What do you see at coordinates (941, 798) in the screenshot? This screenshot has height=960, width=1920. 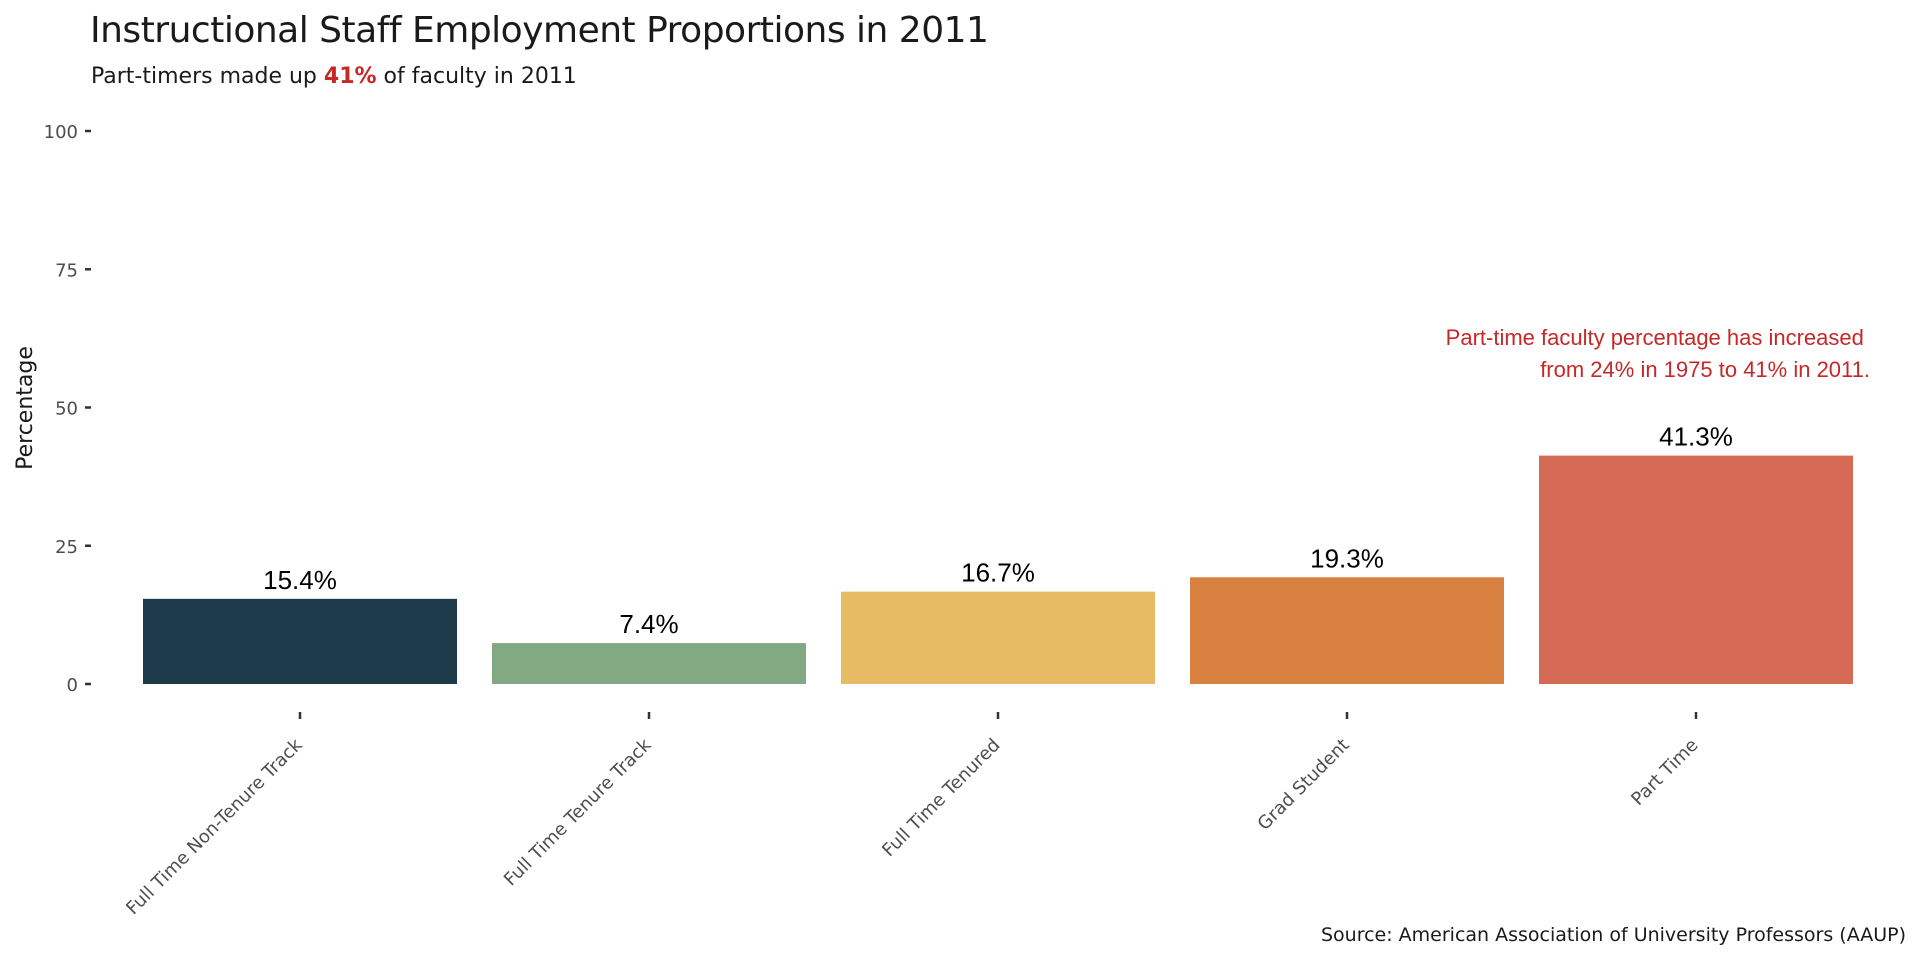 I see `x-tick-label: Full Time Tenured` at bounding box center [941, 798].